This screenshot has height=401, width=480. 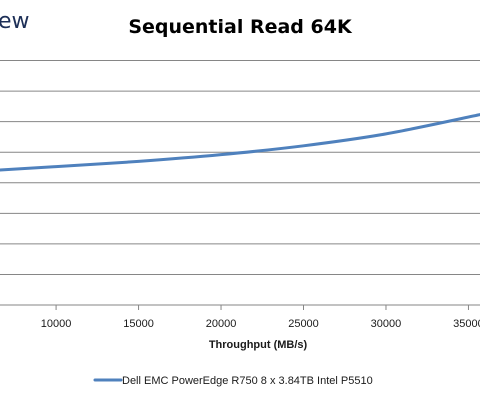 What do you see at coordinates (240, 27) in the screenshot?
I see `chart-title: Sequential Read 64K` at bounding box center [240, 27].